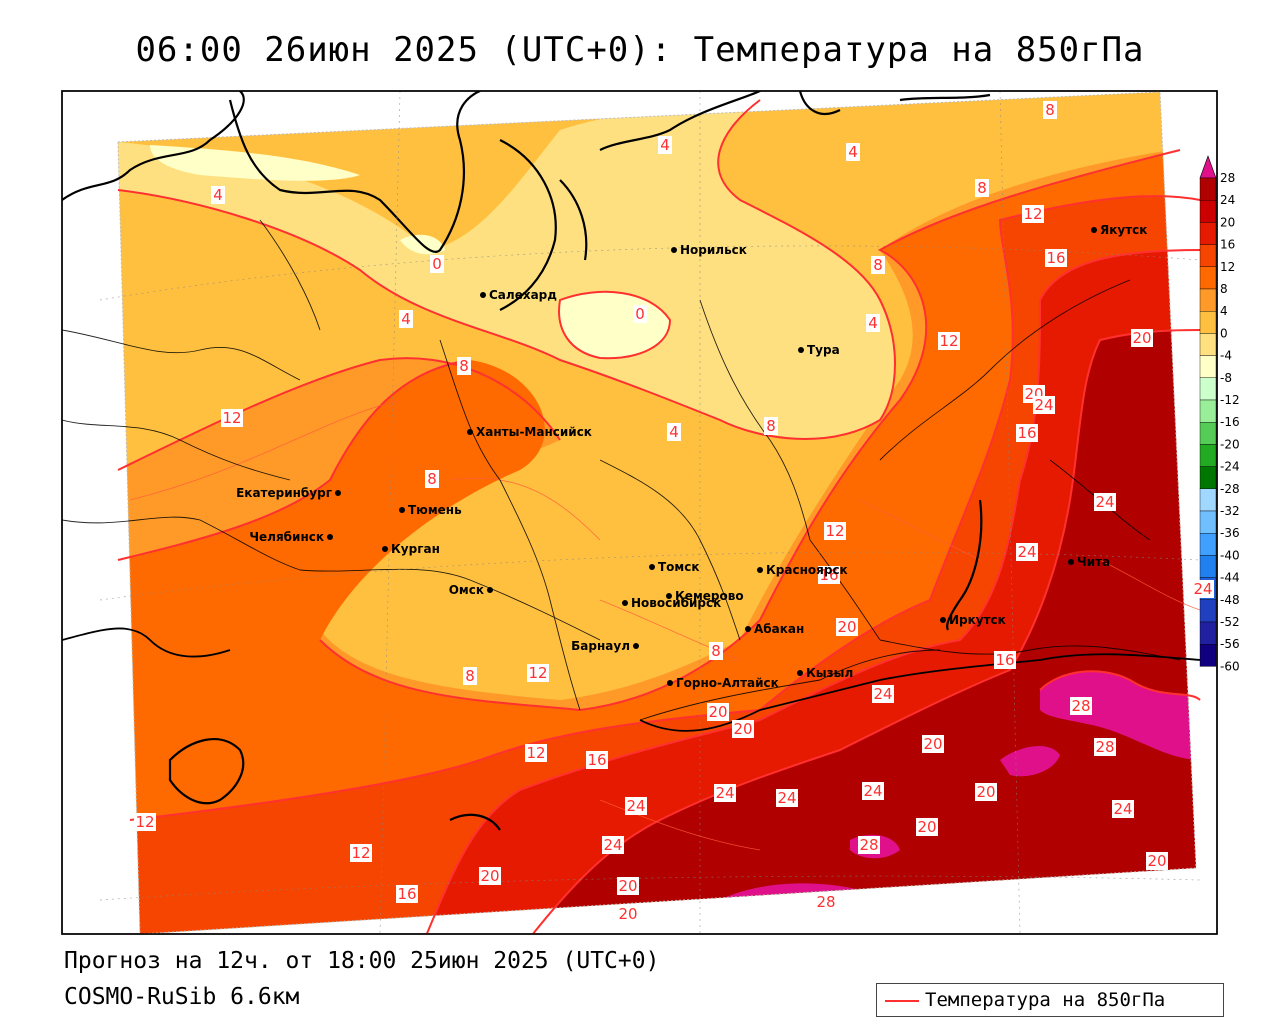  Describe the element at coordinates (640, 314) in the screenshot. I see `contour-label: 0` at that location.